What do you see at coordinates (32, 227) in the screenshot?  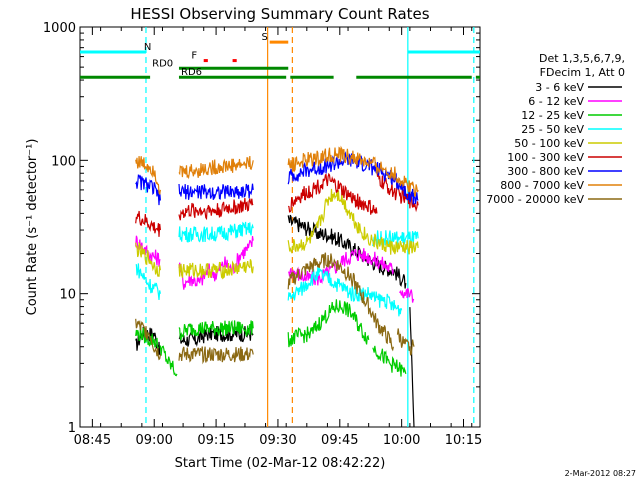 I see `y-axis-label: Count Rate (s⁻¹ detector⁻¹)` at bounding box center [32, 227].